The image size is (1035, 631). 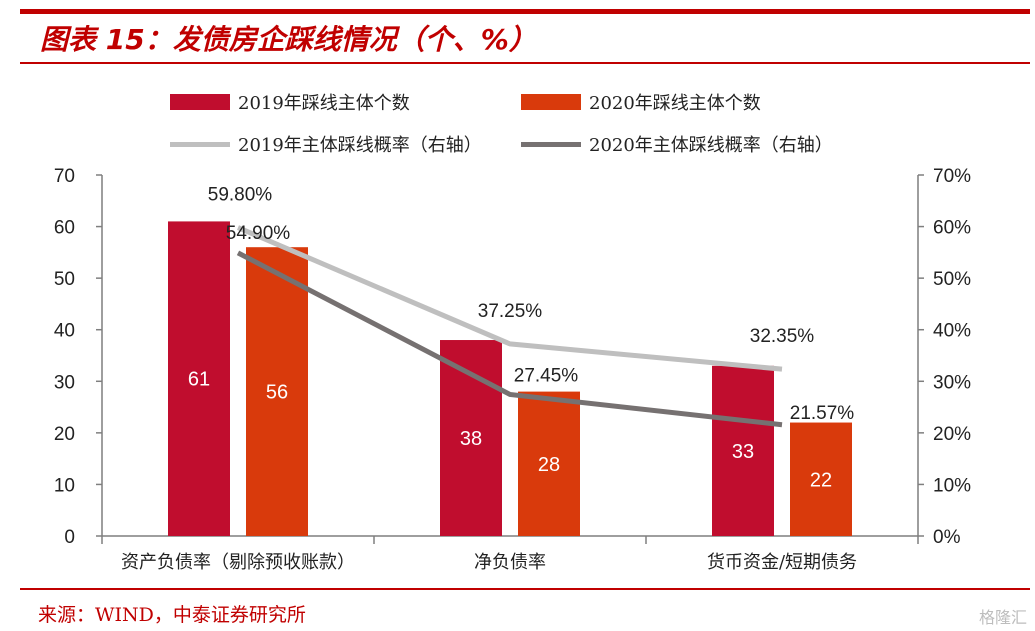 I want to click on line-data-label: 27.45%, so click(x=546, y=375).